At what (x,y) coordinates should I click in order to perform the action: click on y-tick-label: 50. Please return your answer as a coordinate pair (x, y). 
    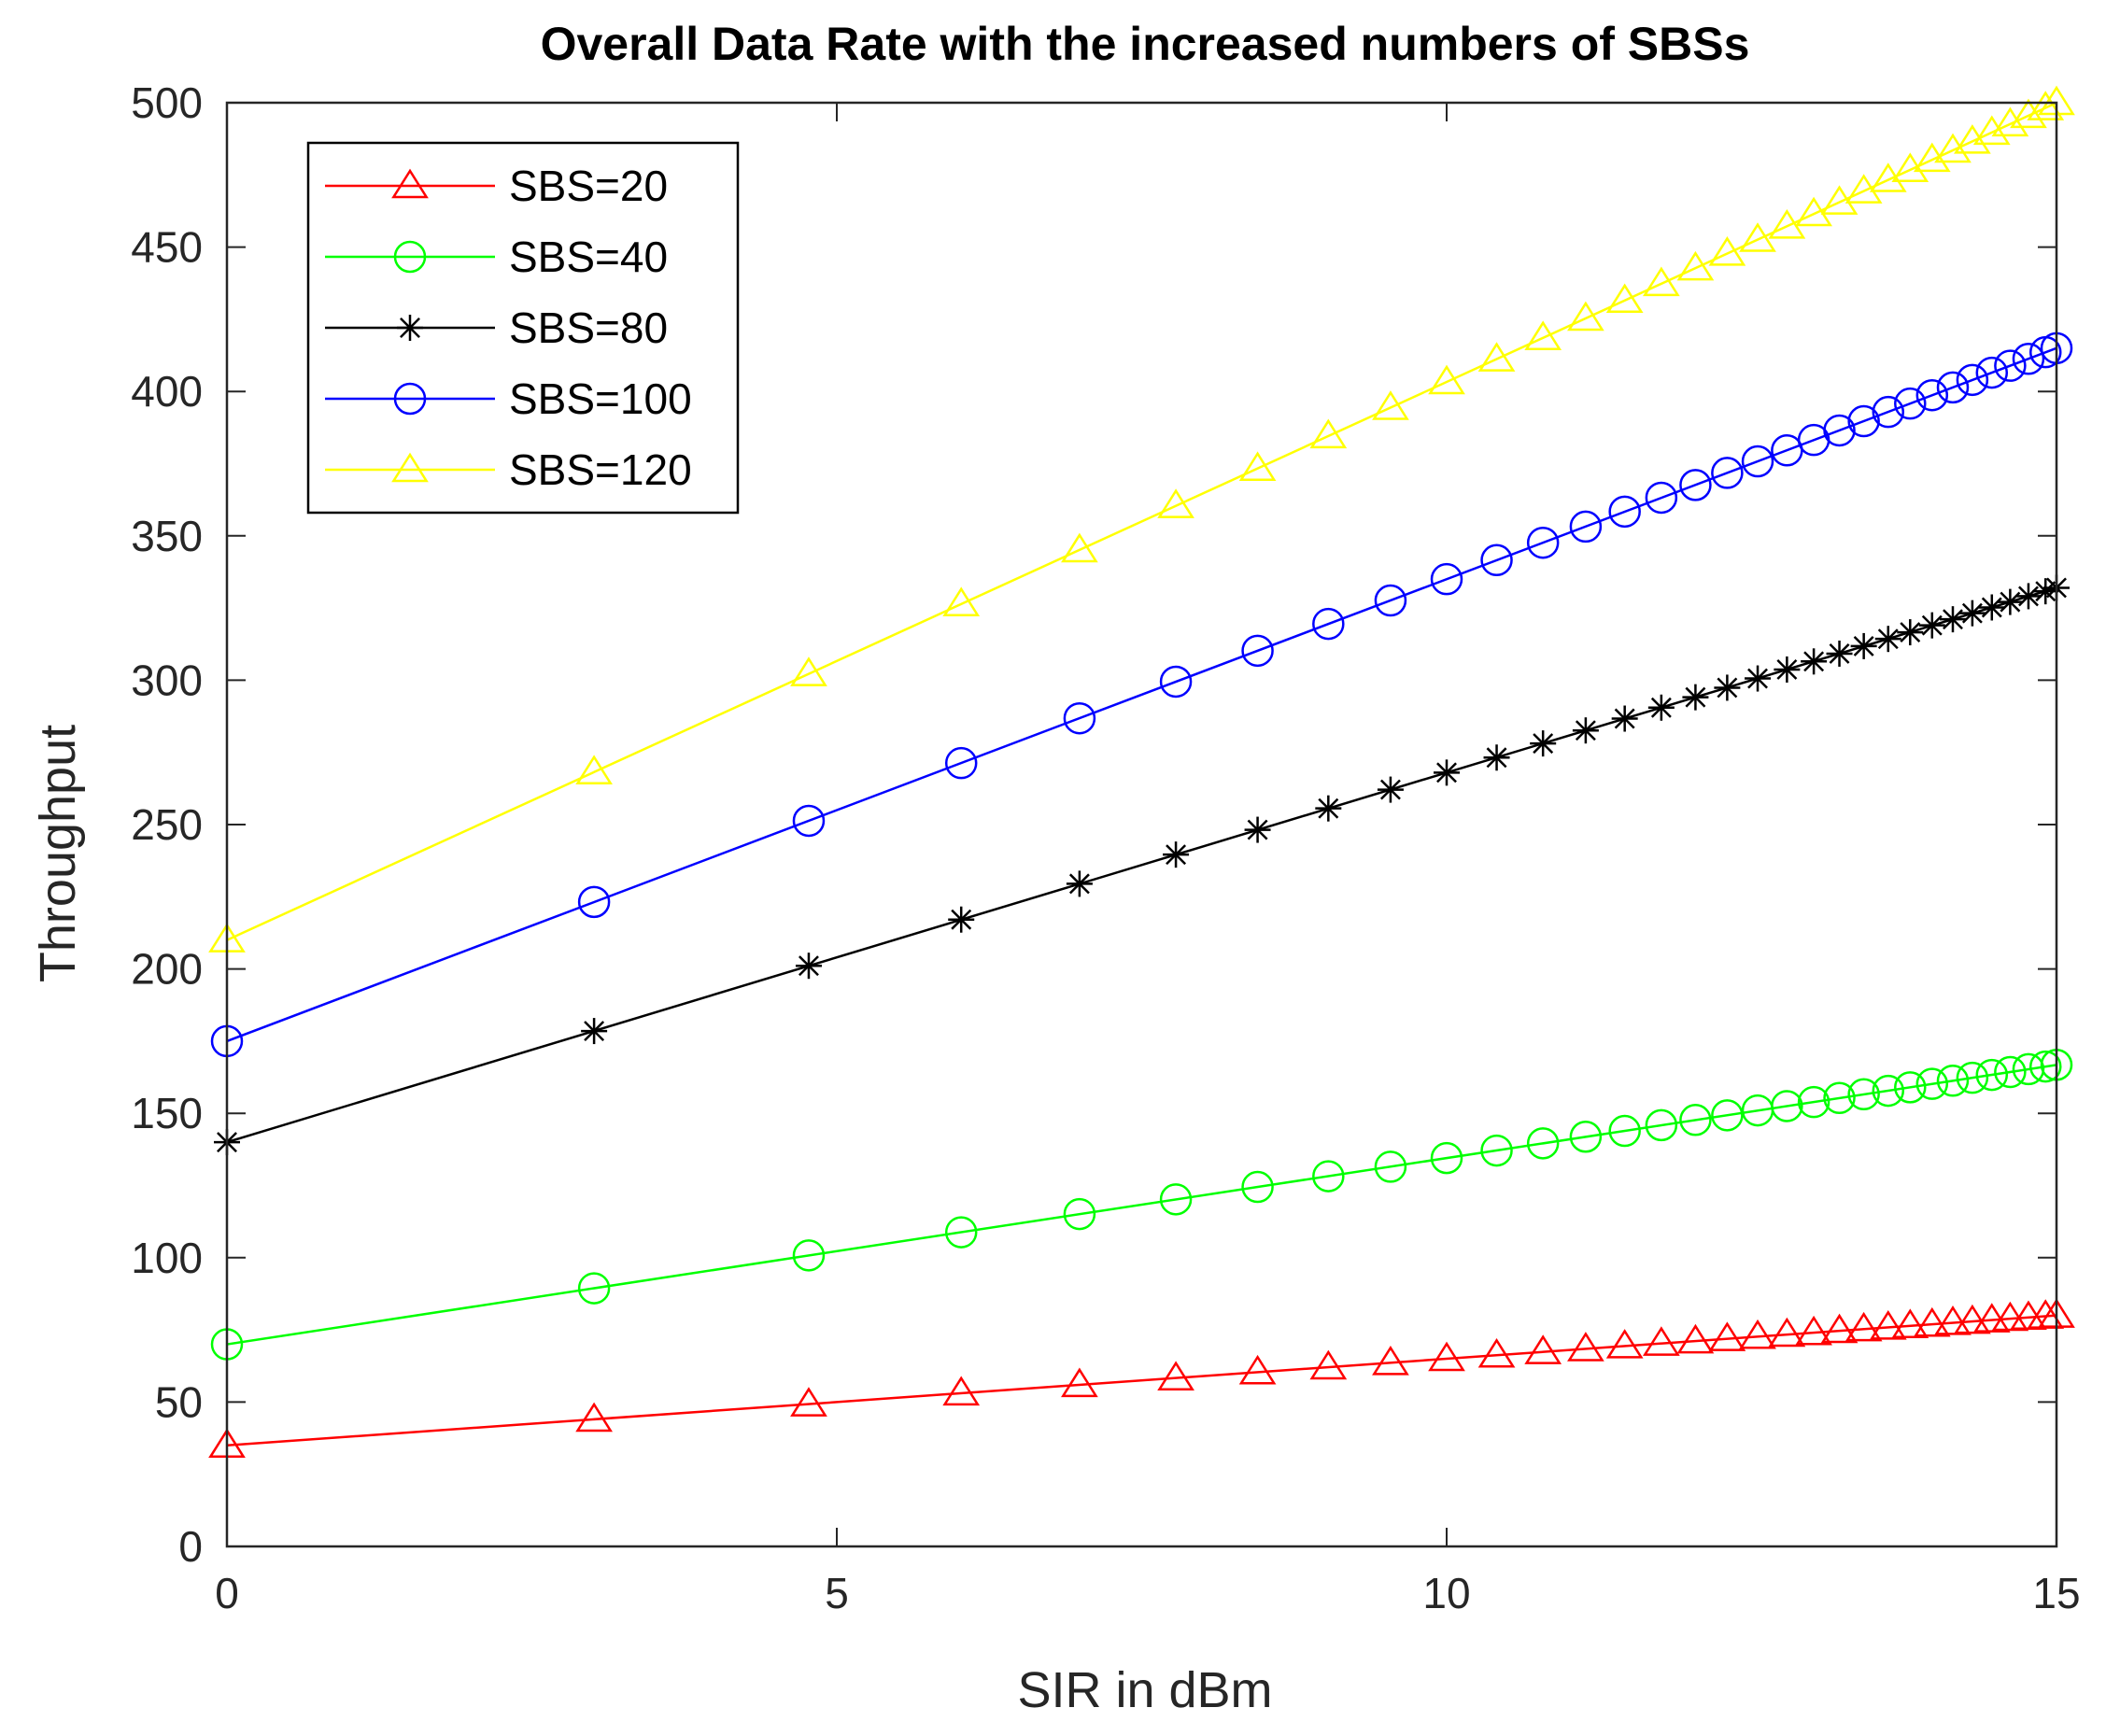
    Looking at the image, I should click on (179, 1401).